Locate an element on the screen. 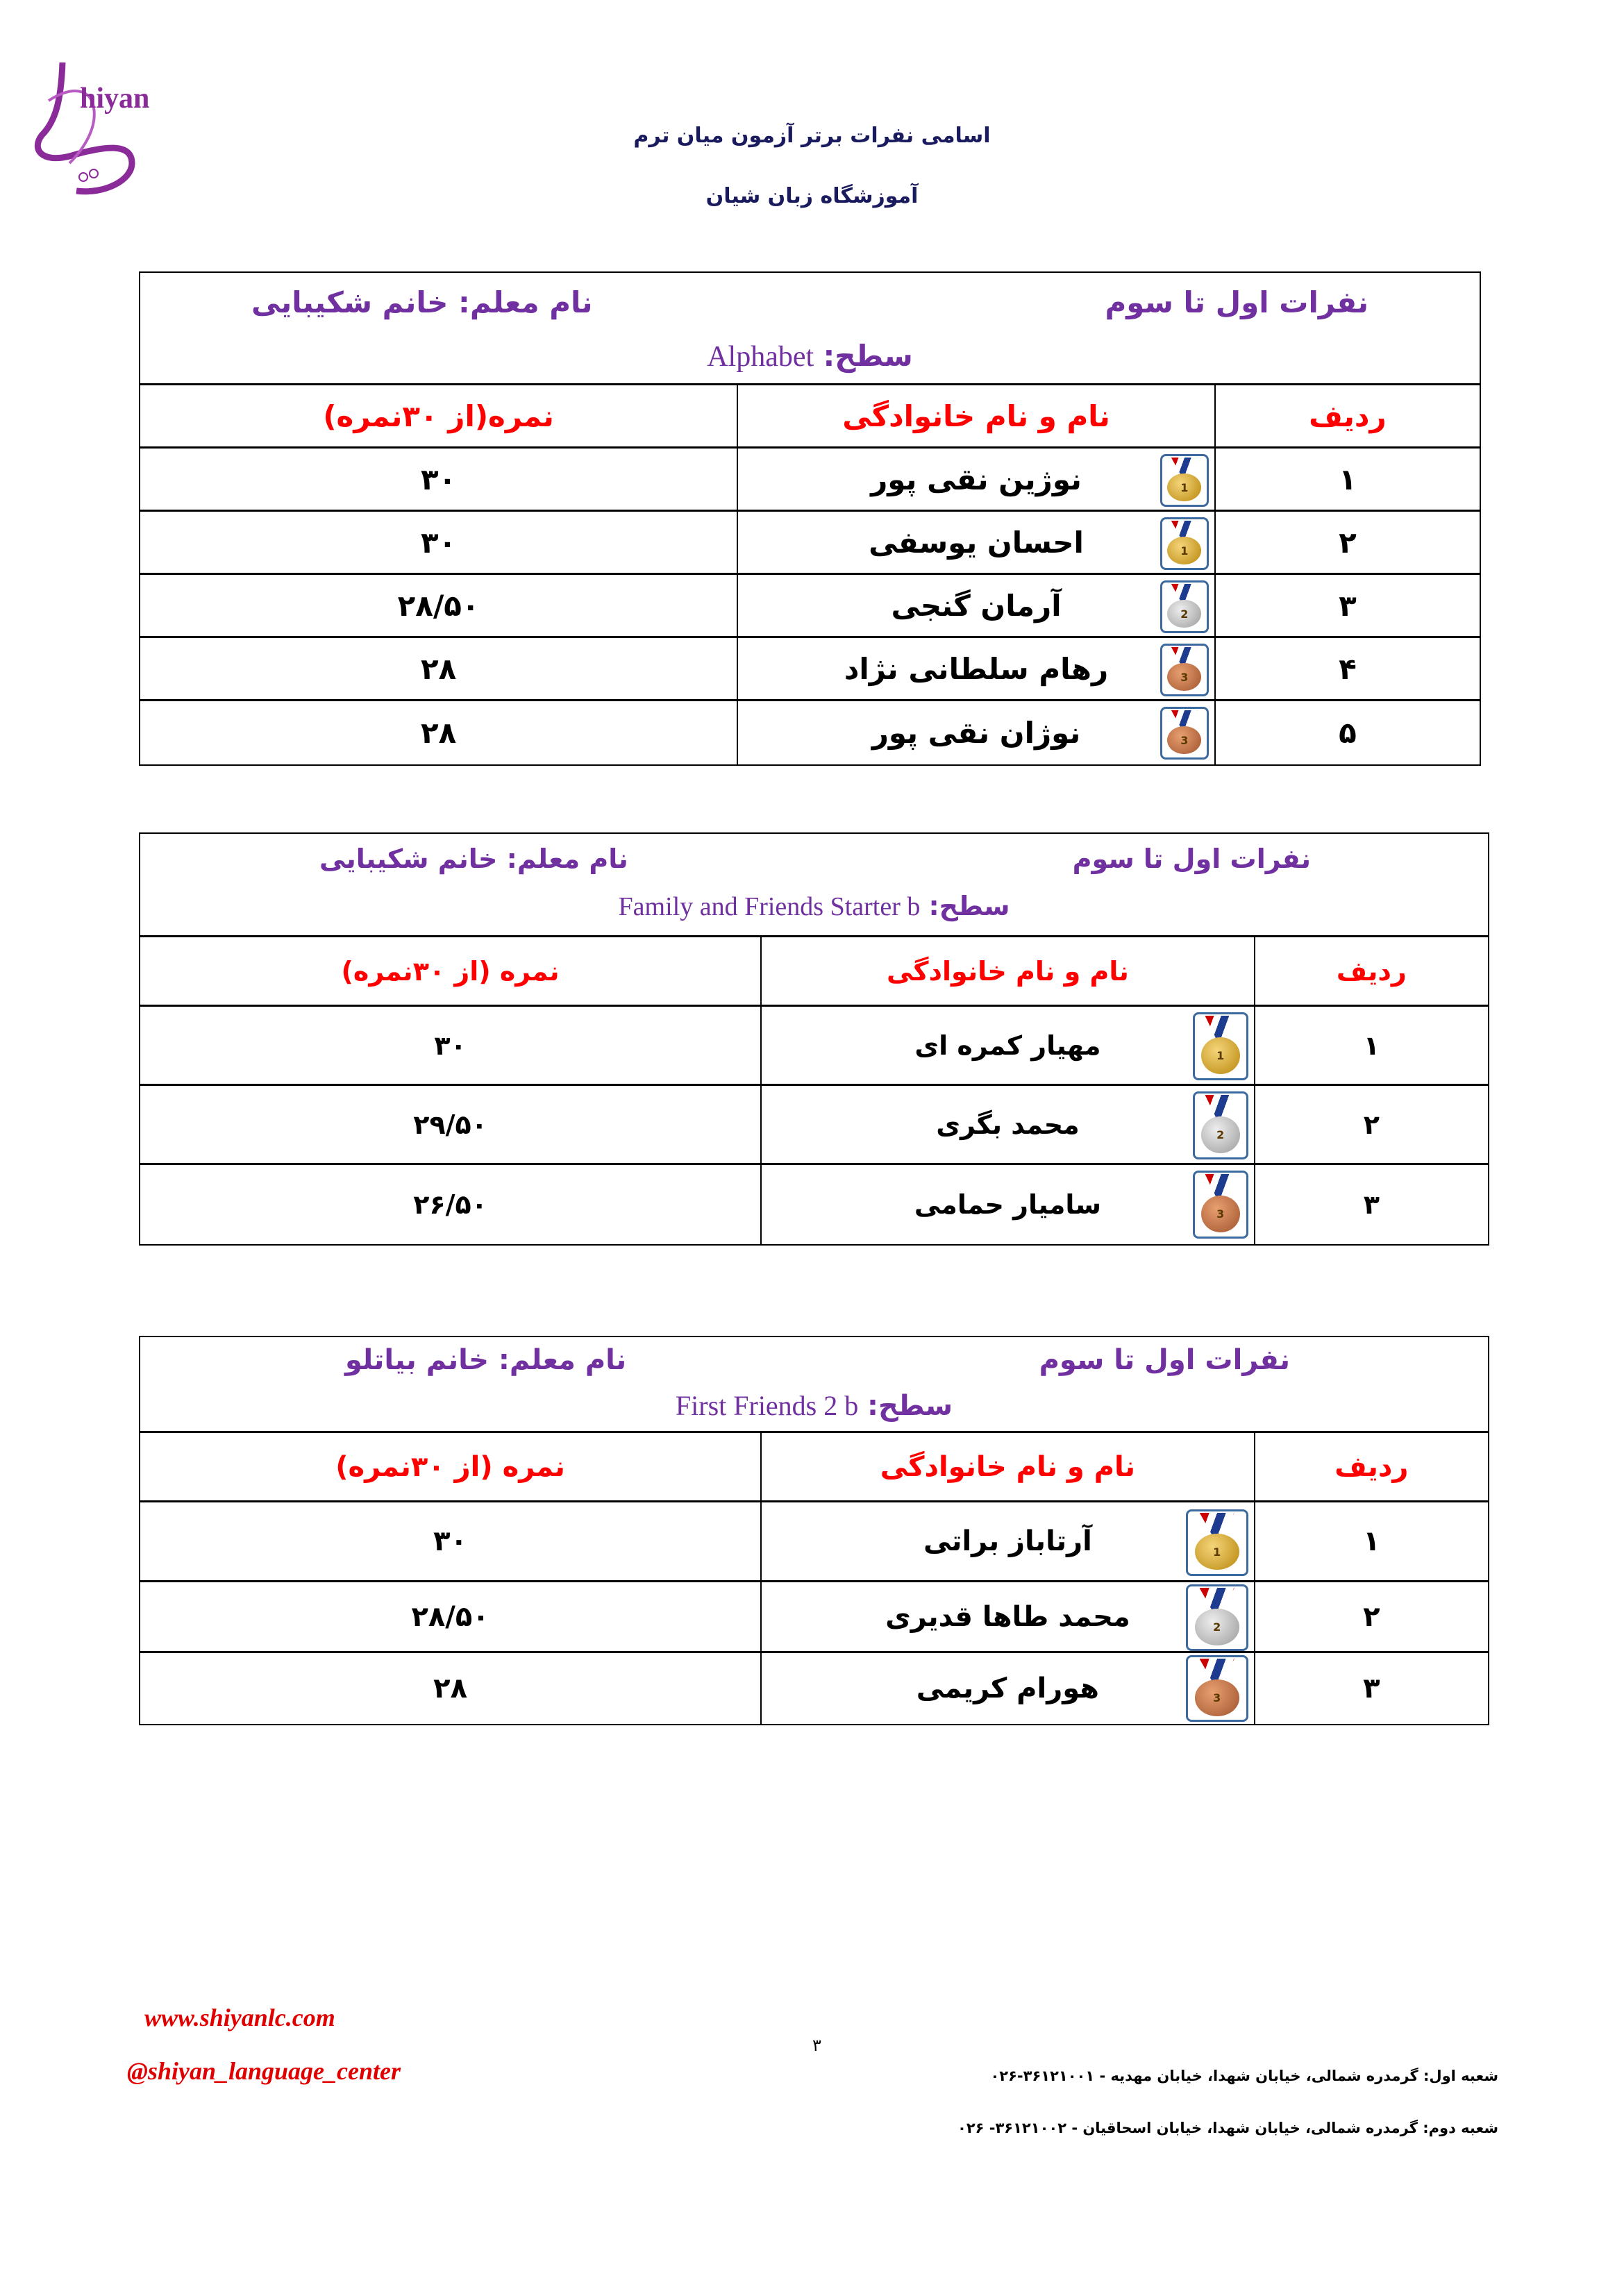  table-row: ۳ 2 آرمان گنجی ۲۸/۵۰ is located at coordinates (810, 606).